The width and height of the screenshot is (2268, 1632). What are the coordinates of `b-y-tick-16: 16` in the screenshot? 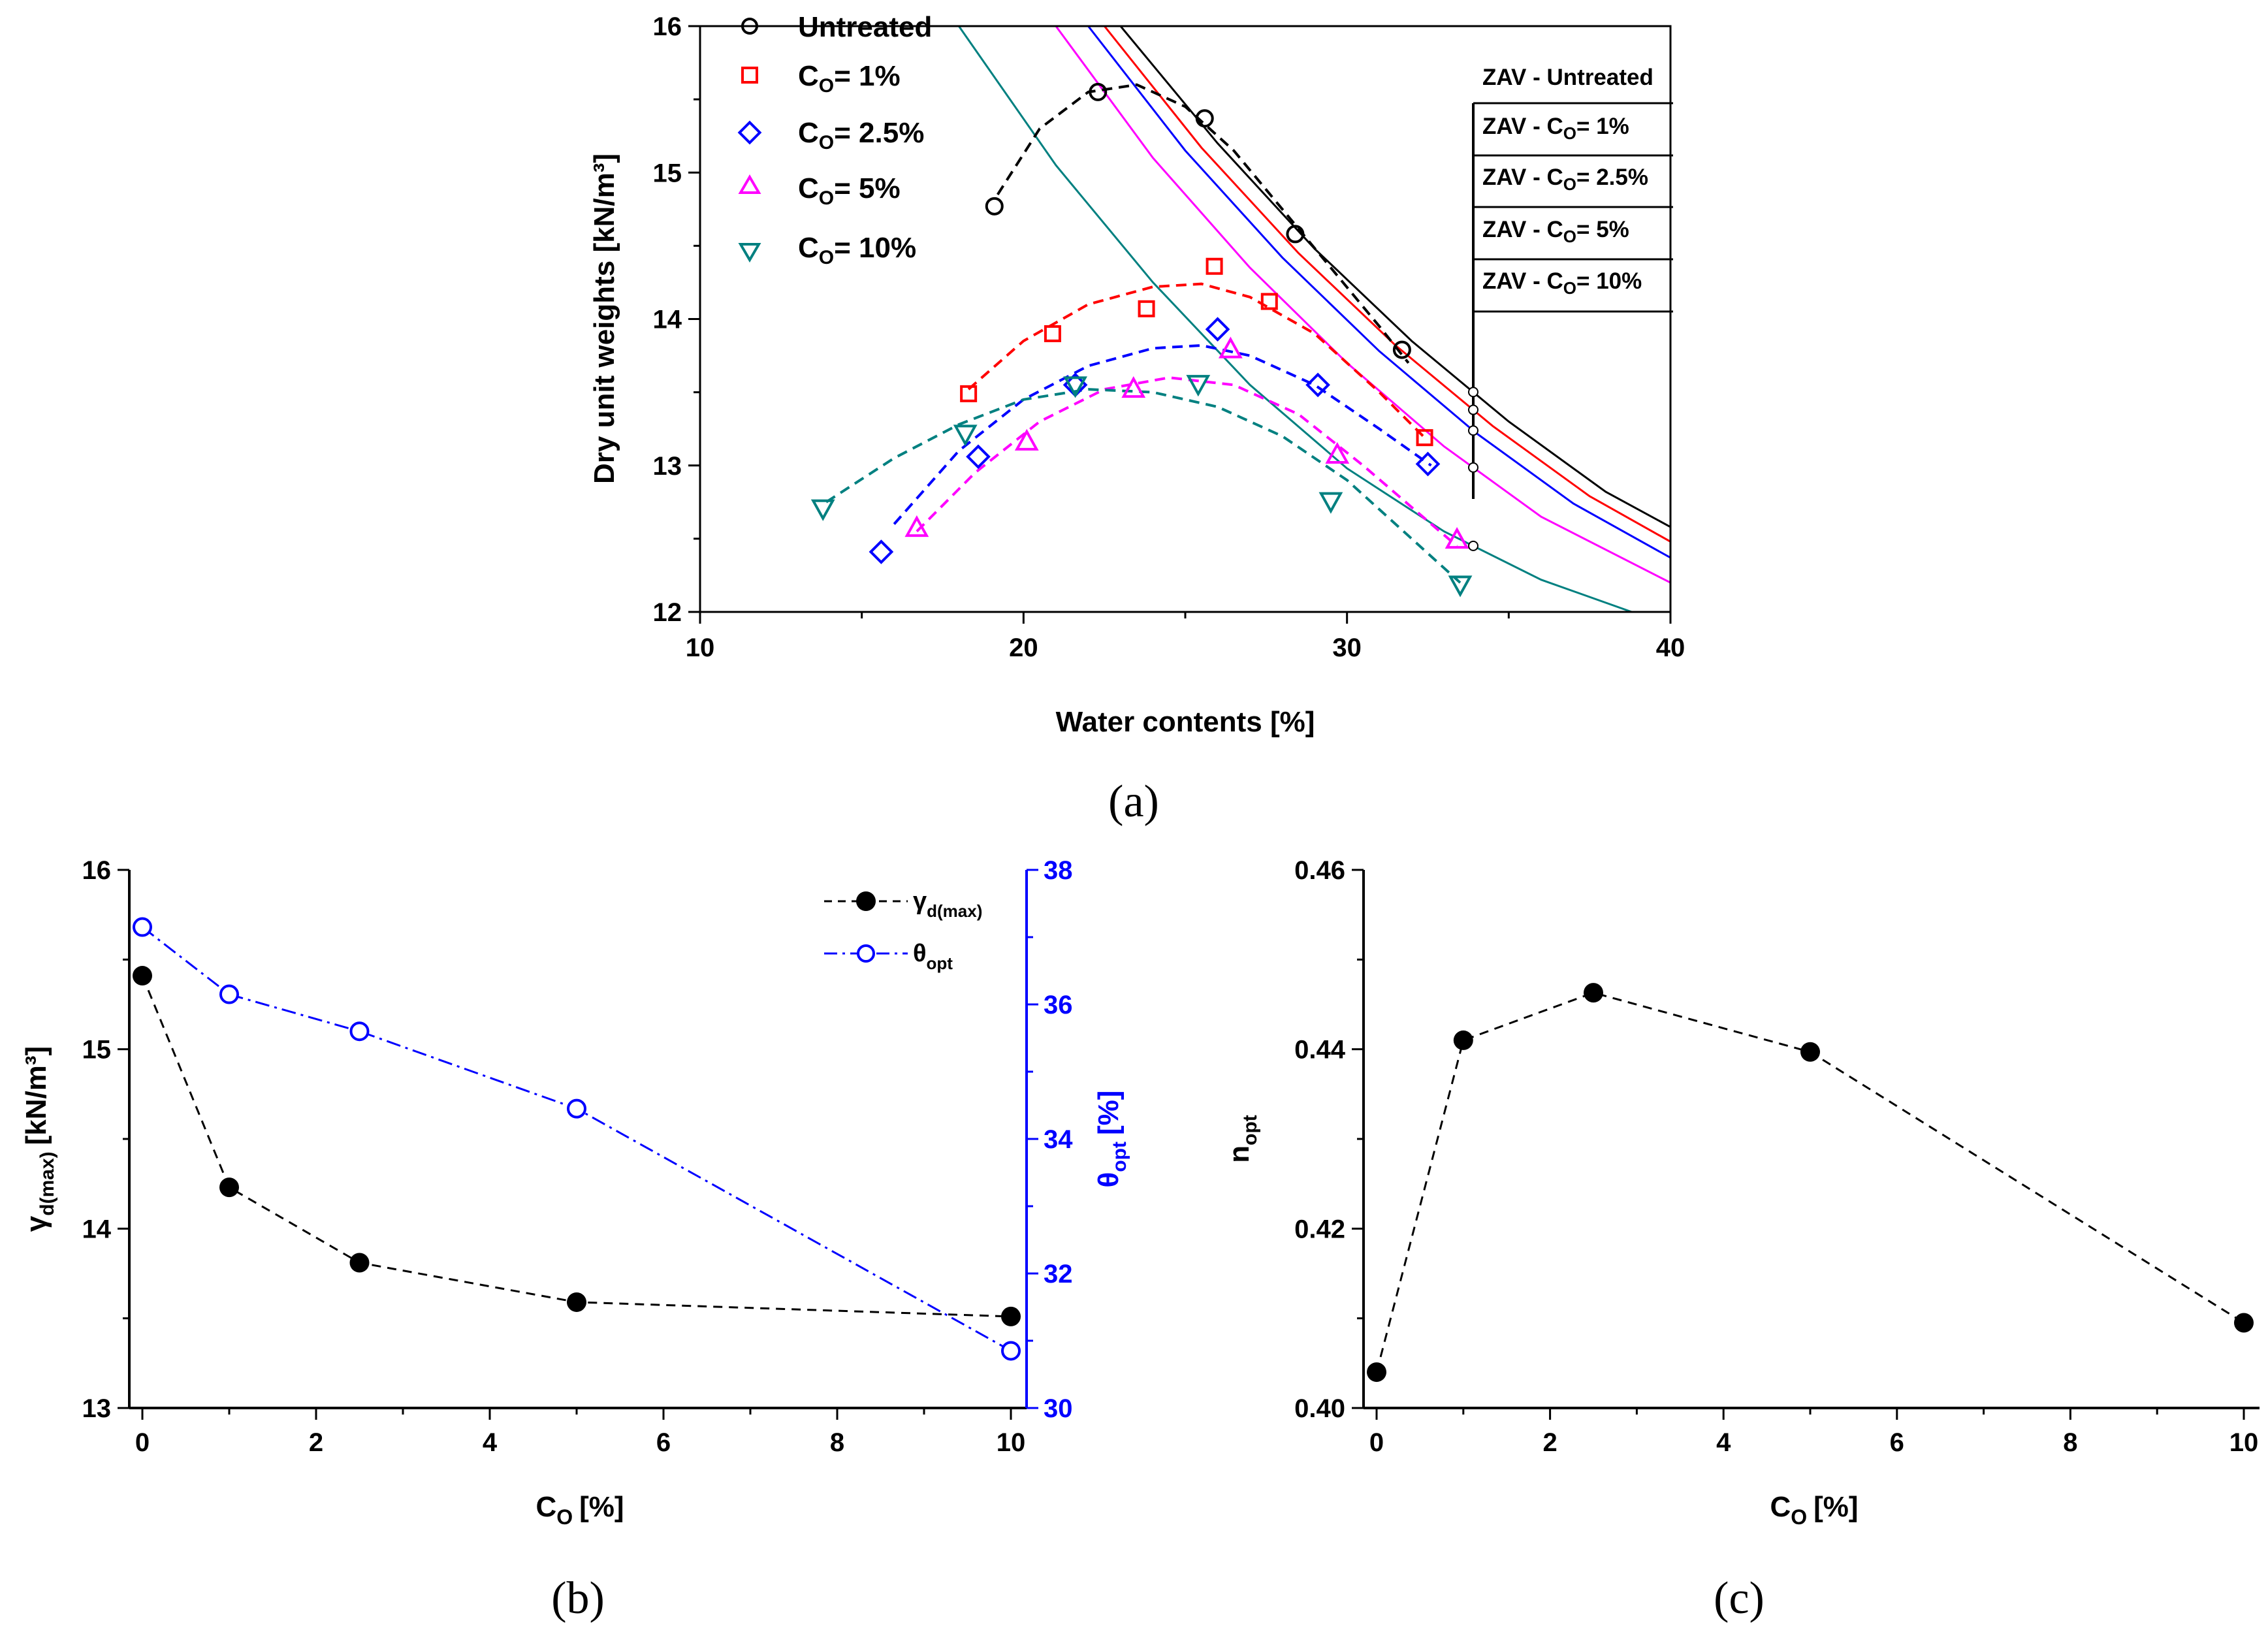 It's located at (97, 870).